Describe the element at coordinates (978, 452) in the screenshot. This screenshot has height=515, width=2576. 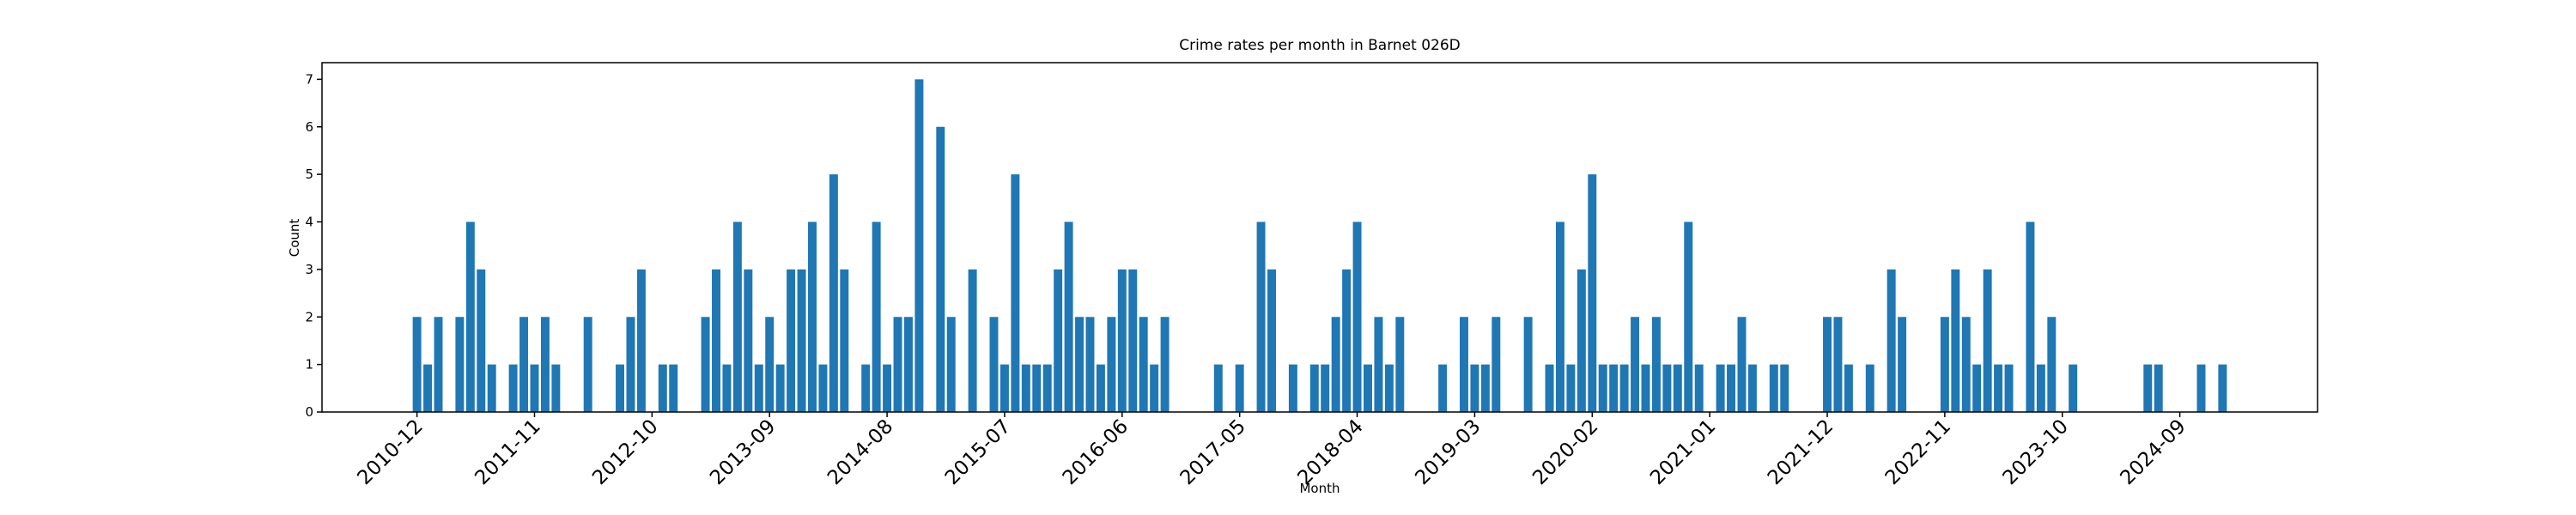
I see `x-tick-label: 2015-07` at that location.